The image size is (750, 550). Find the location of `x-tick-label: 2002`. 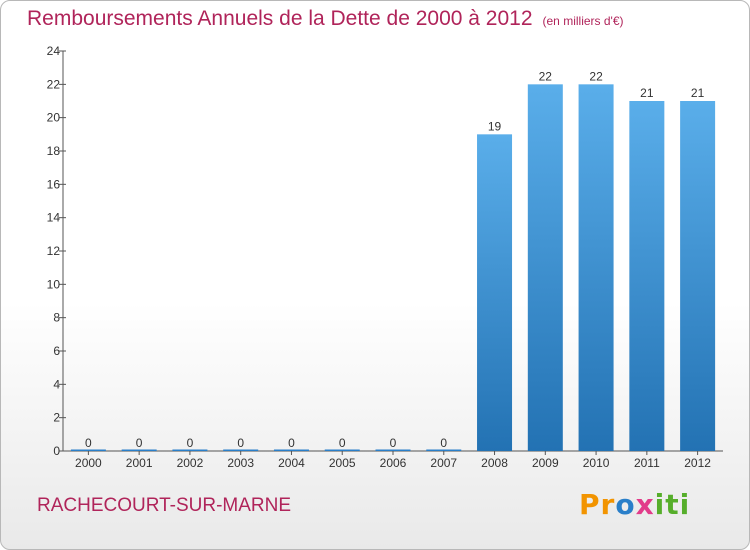

x-tick-label: 2002 is located at coordinates (190, 463).